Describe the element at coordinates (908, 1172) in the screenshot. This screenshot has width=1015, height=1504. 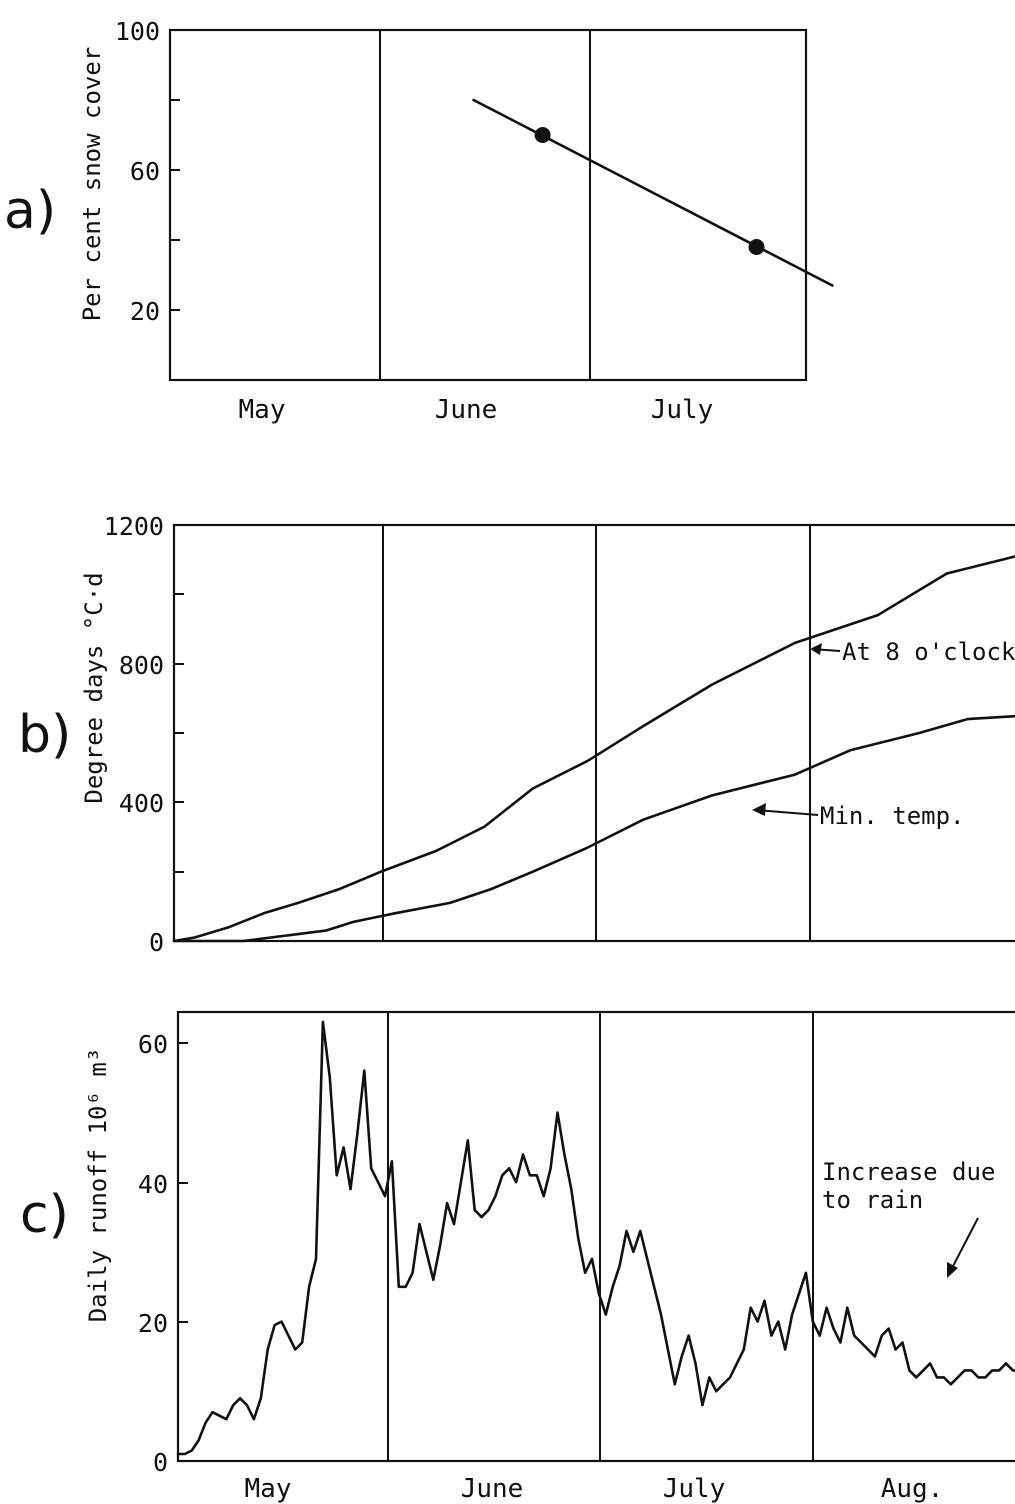
I see `panel-c-annotation-line-1: Increase due` at that location.